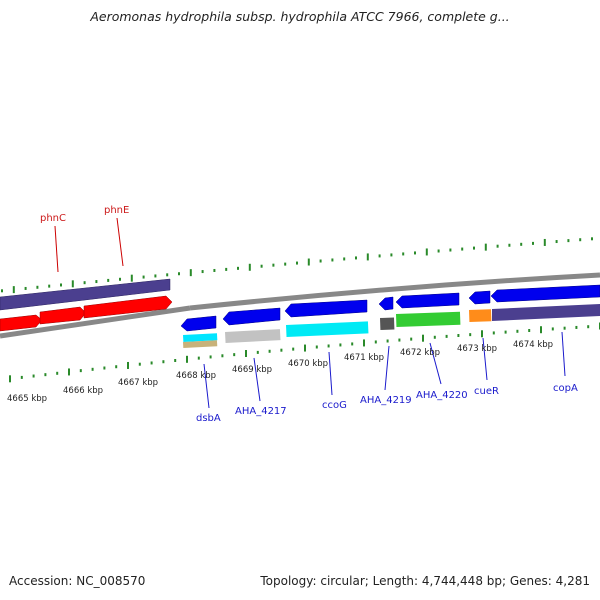 The image size is (600, 600). I want to click on phnE-gene-arrow, so click(128, 307).